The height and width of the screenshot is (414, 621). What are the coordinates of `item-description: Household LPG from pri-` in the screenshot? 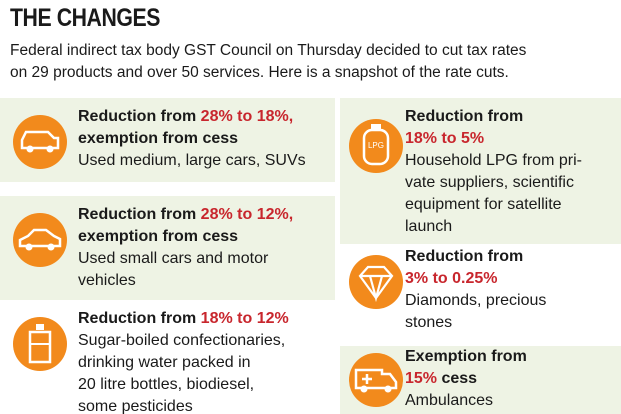 It's located at (493, 160).